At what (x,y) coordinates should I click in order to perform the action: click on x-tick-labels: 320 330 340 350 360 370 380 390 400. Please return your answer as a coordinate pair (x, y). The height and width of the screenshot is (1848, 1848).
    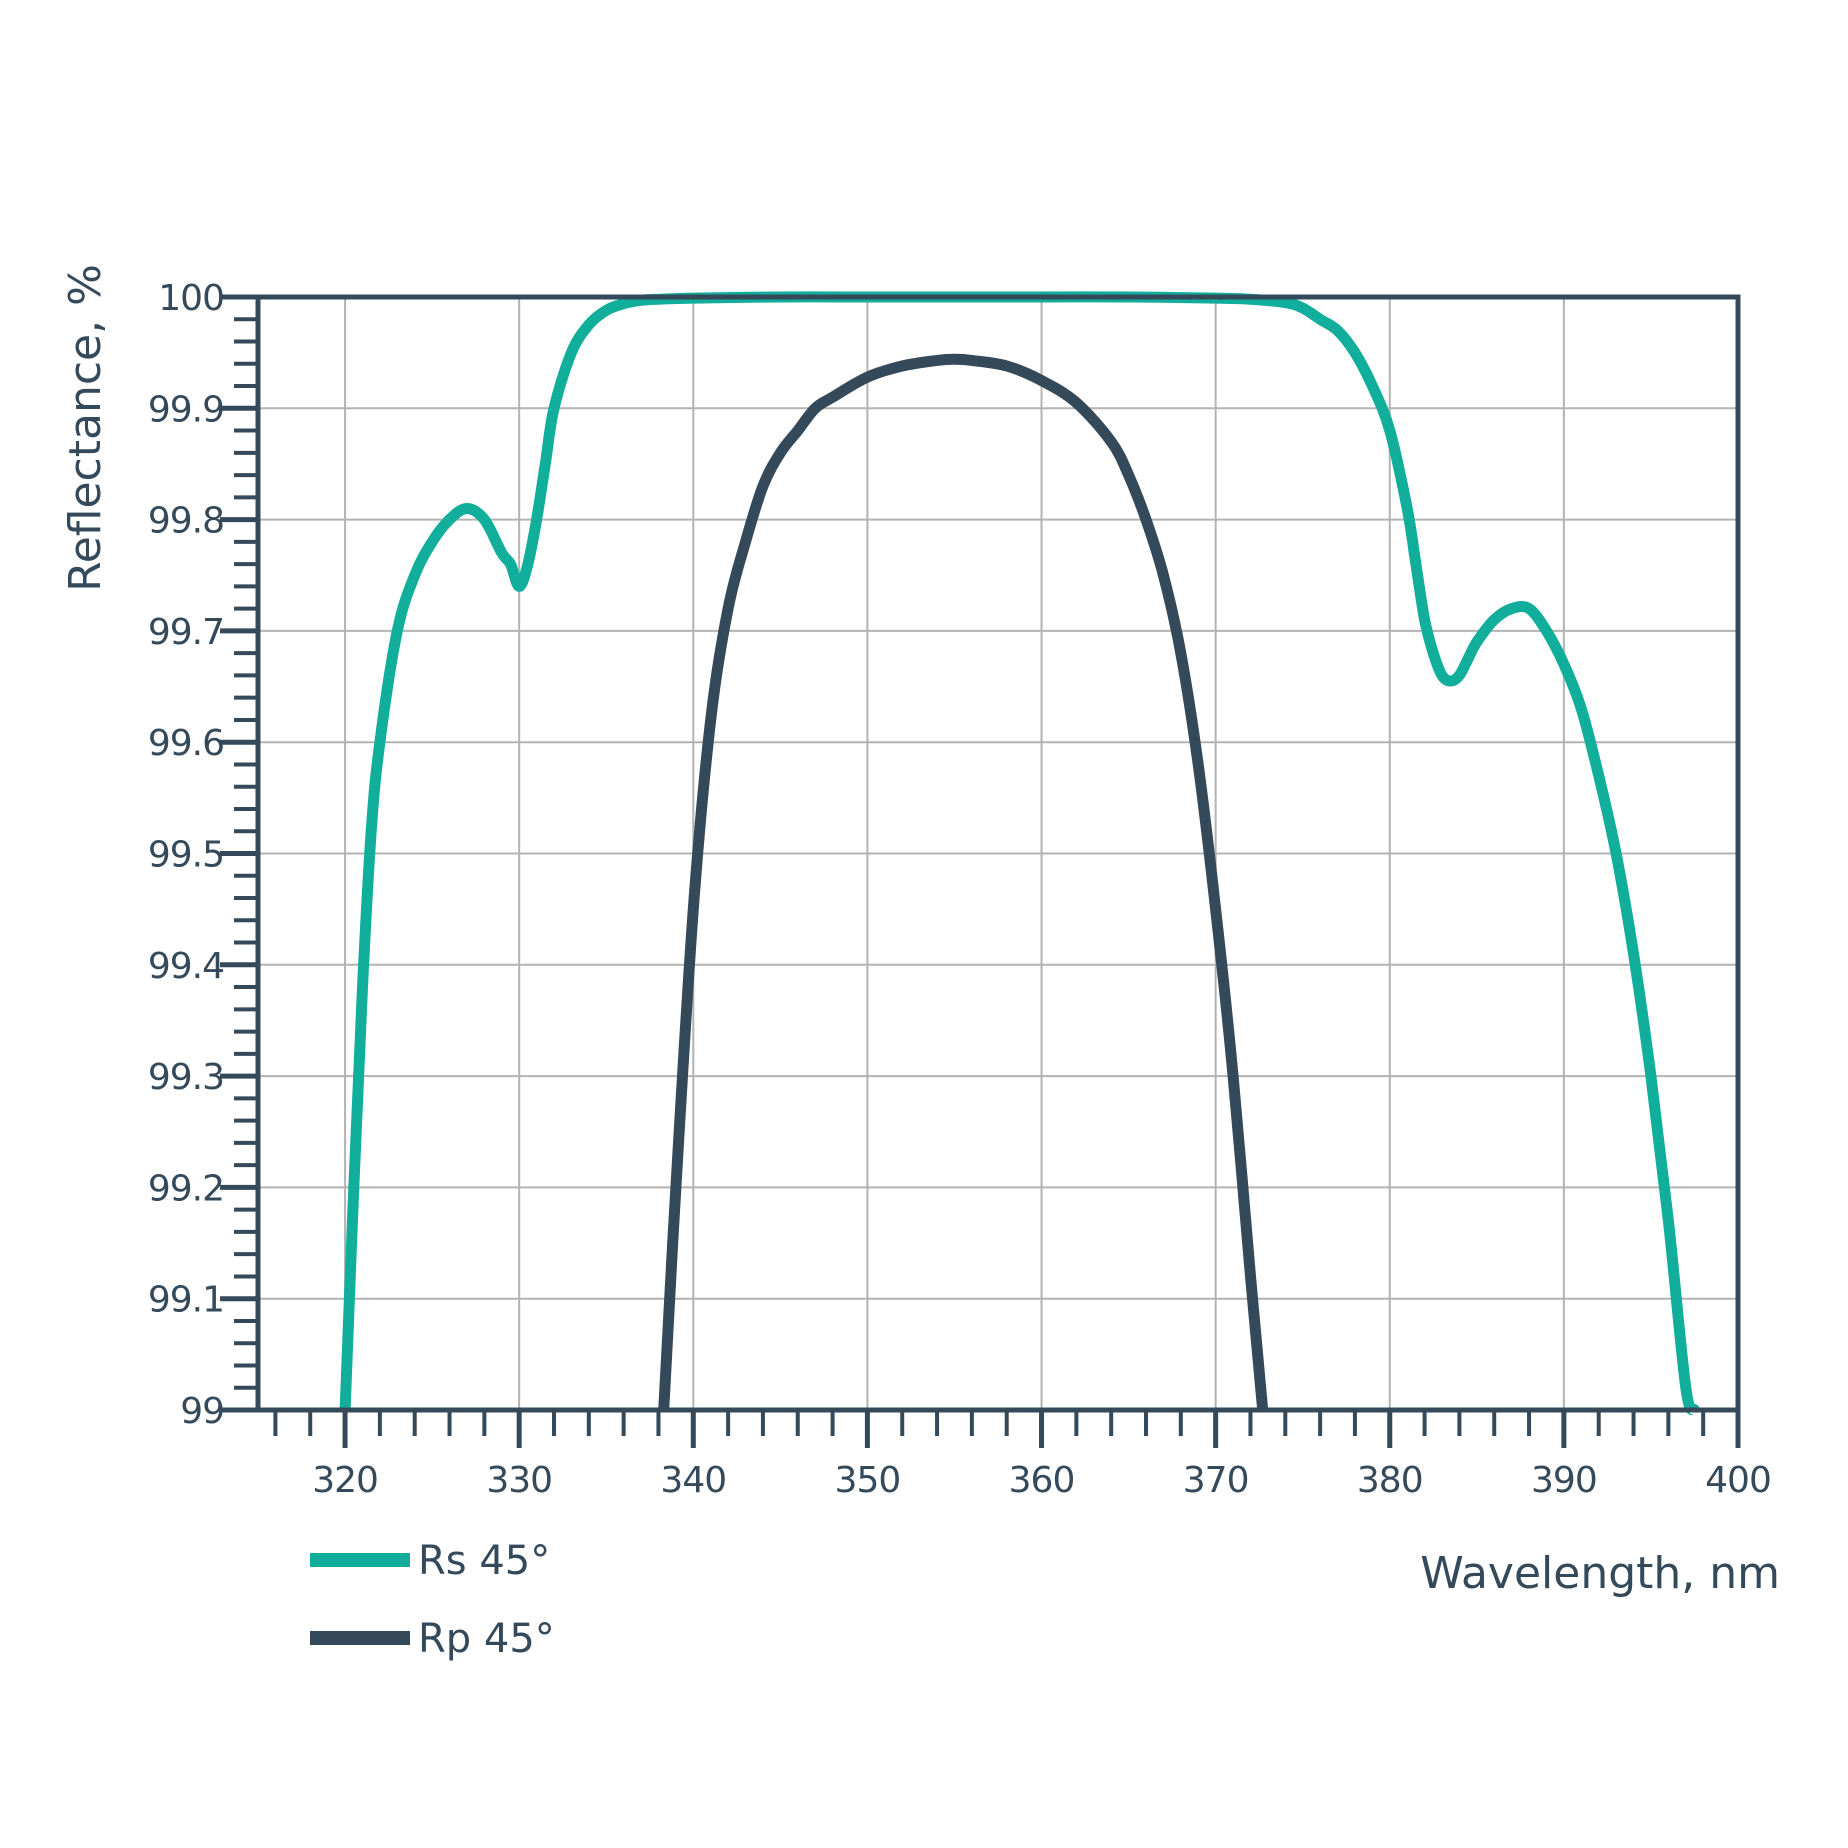
    Looking at the image, I should click on (1042, 1480).